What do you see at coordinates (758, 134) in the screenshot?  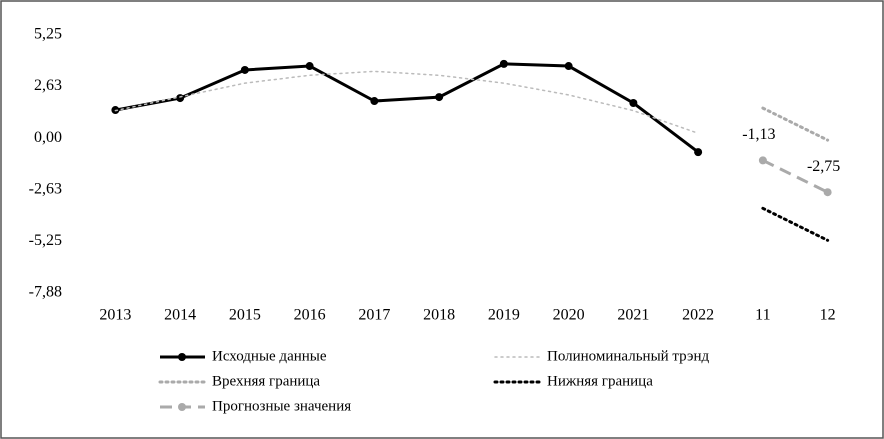 I see `data-label: -1,13` at bounding box center [758, 134].